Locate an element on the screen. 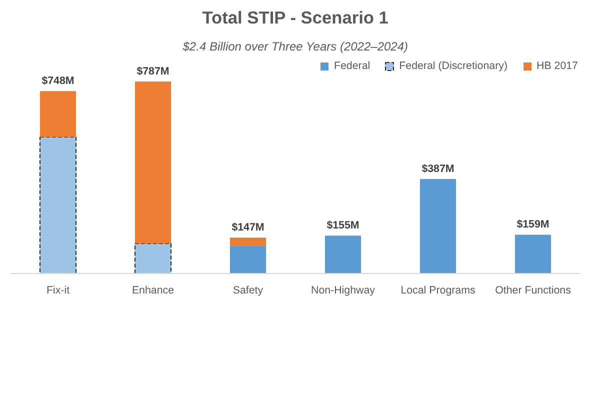 This screenshot has height=400, width=600. annotation: $147M is located at coordinates (248, 228).